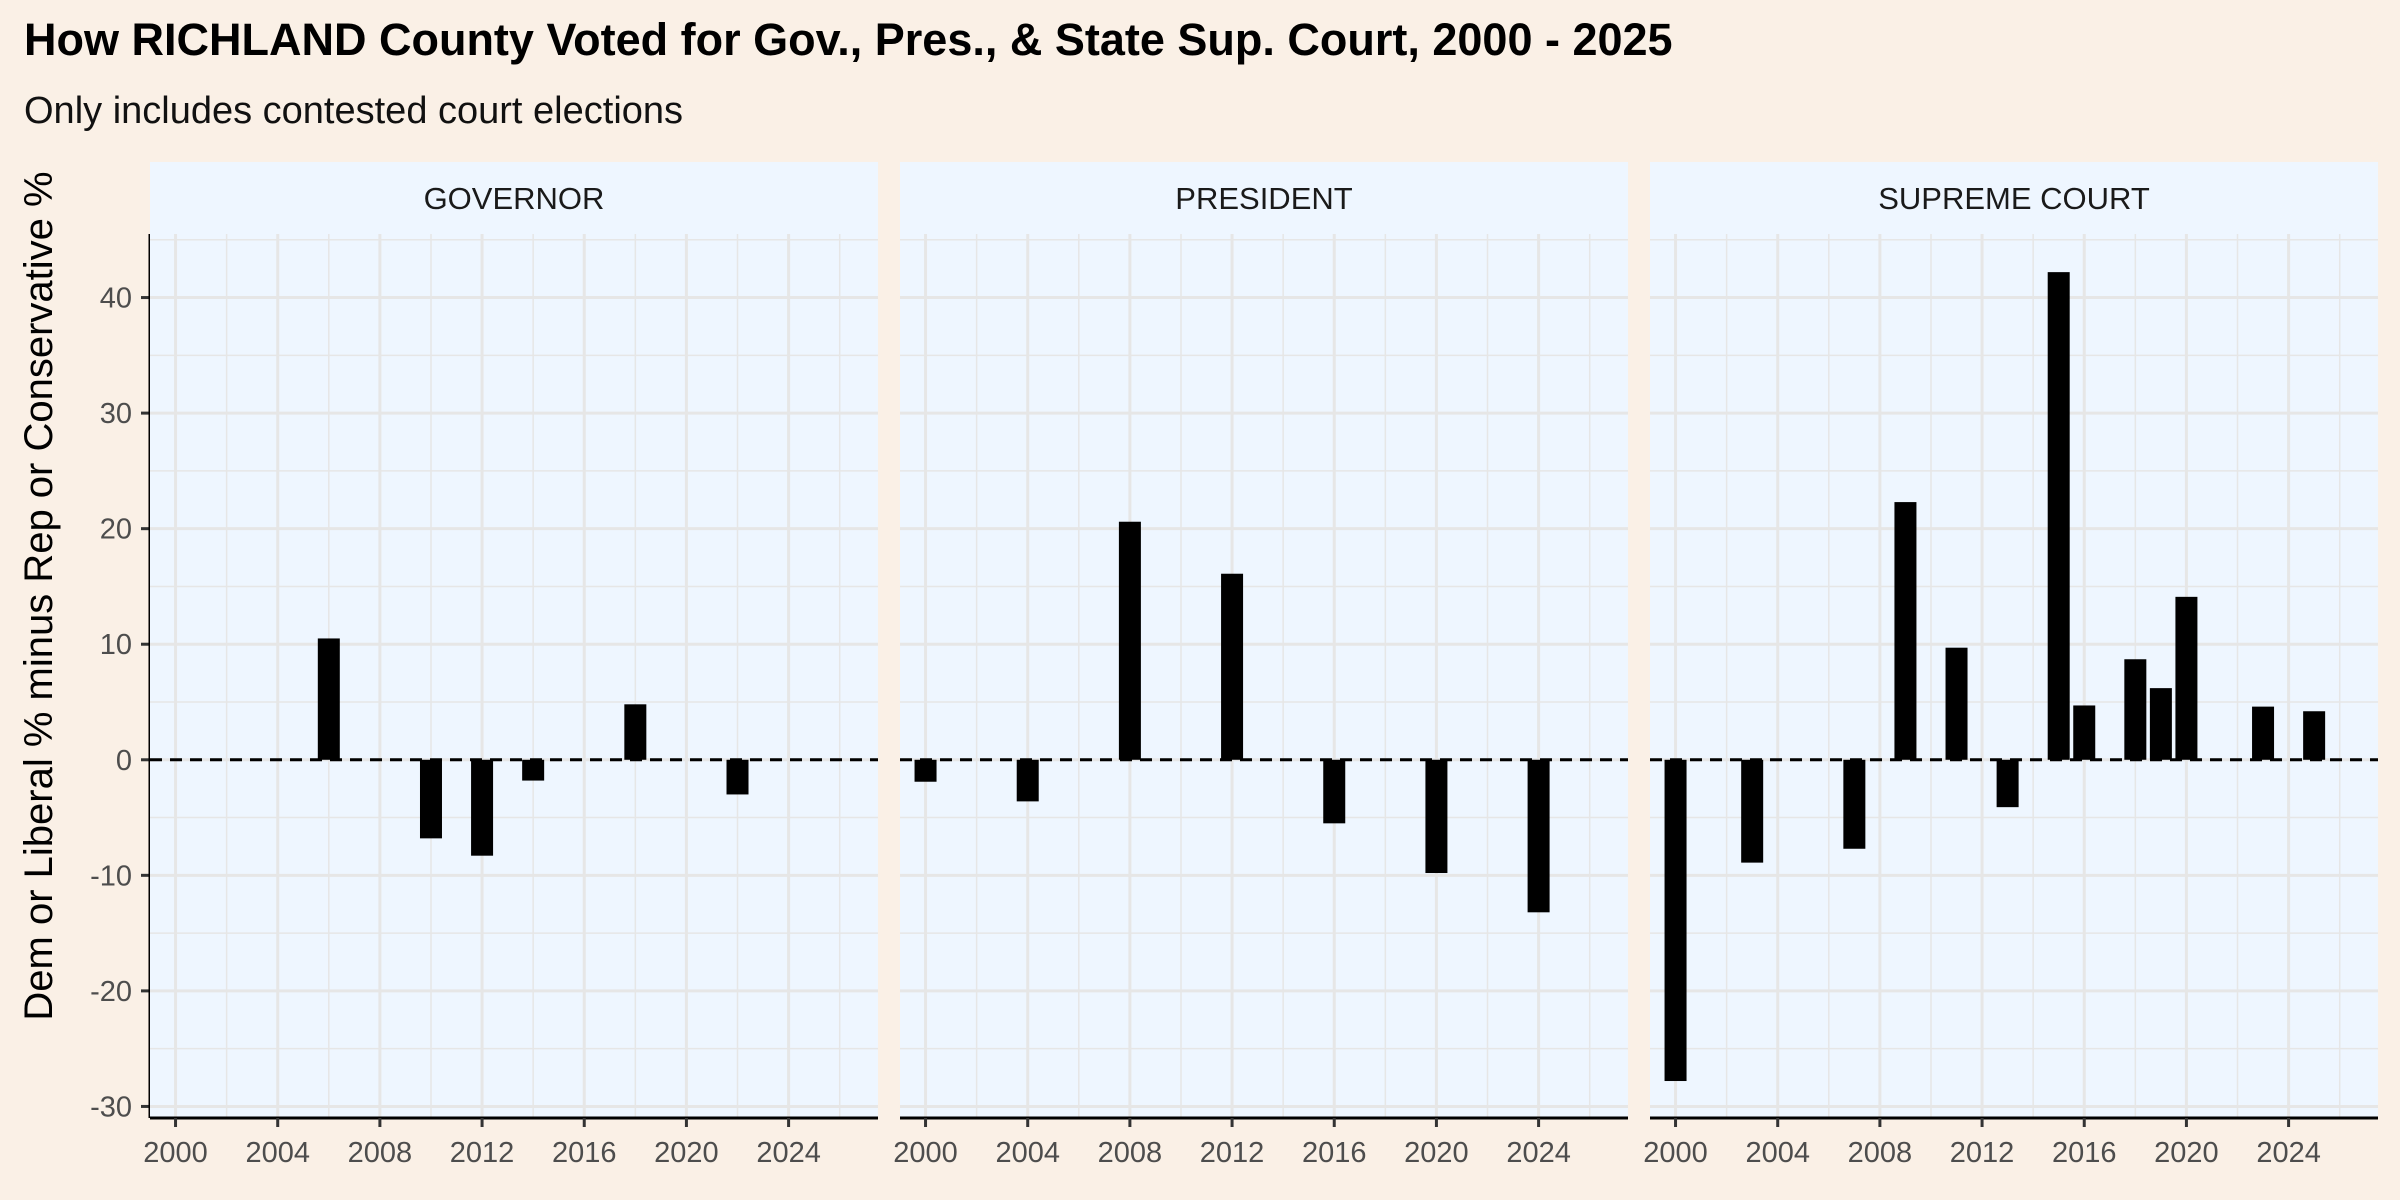 The width and height of the screenshot is (2400, 1200). What do you see at coordinates (116, 414) in the screenshot?
I see `y-tick-label: 30` at bounding box center [116, 414].